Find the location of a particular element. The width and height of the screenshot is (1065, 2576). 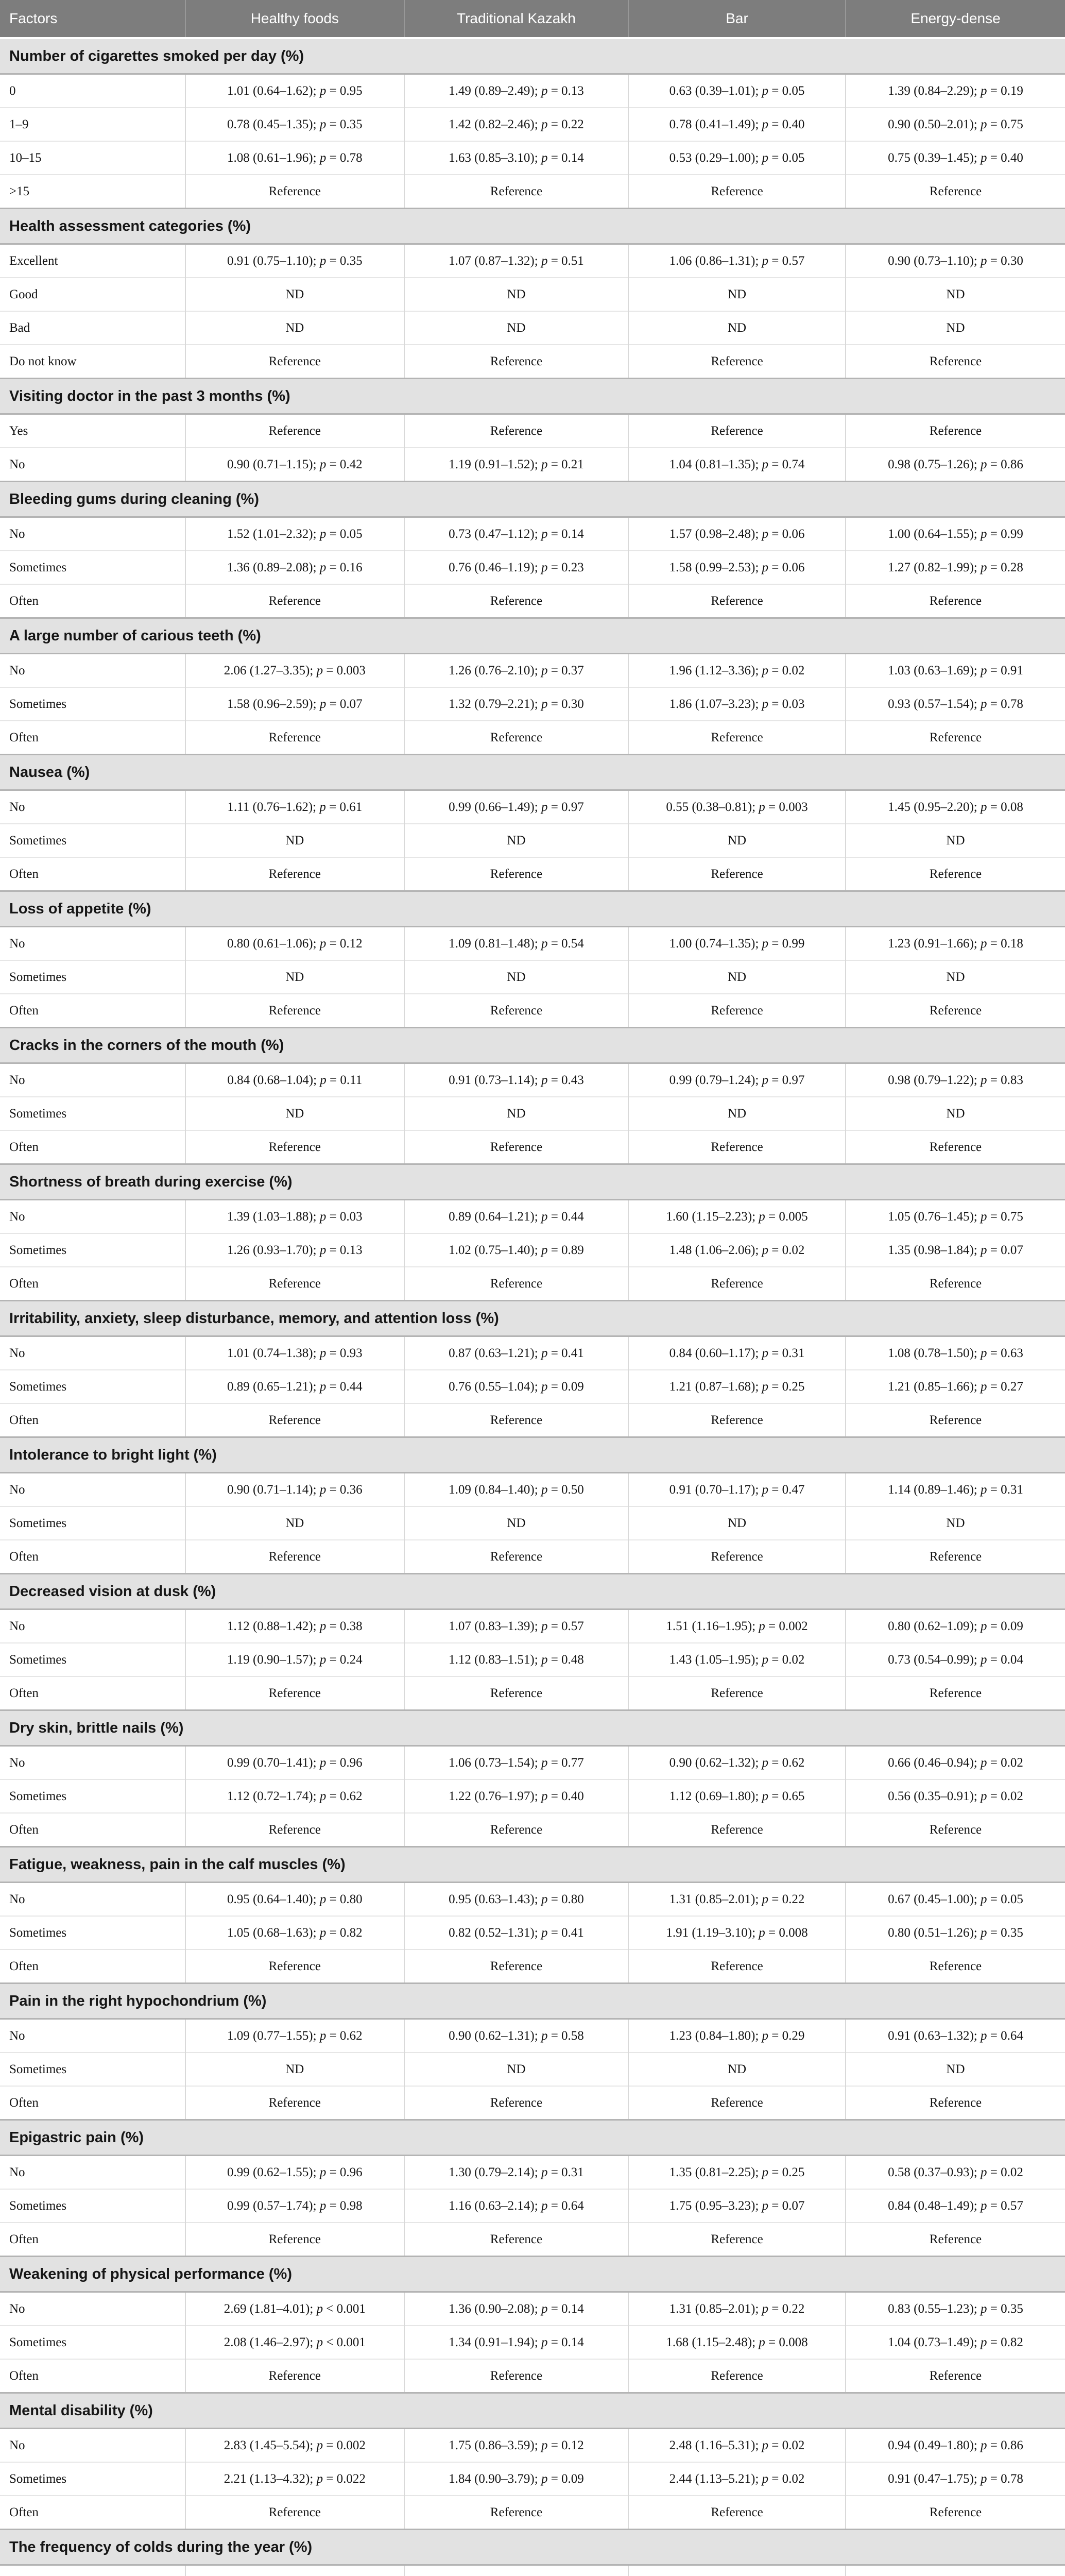

pr-value-cell: 1.04 (0.73–1.49); p = 0.82 is located at coordinates (955, 2342).